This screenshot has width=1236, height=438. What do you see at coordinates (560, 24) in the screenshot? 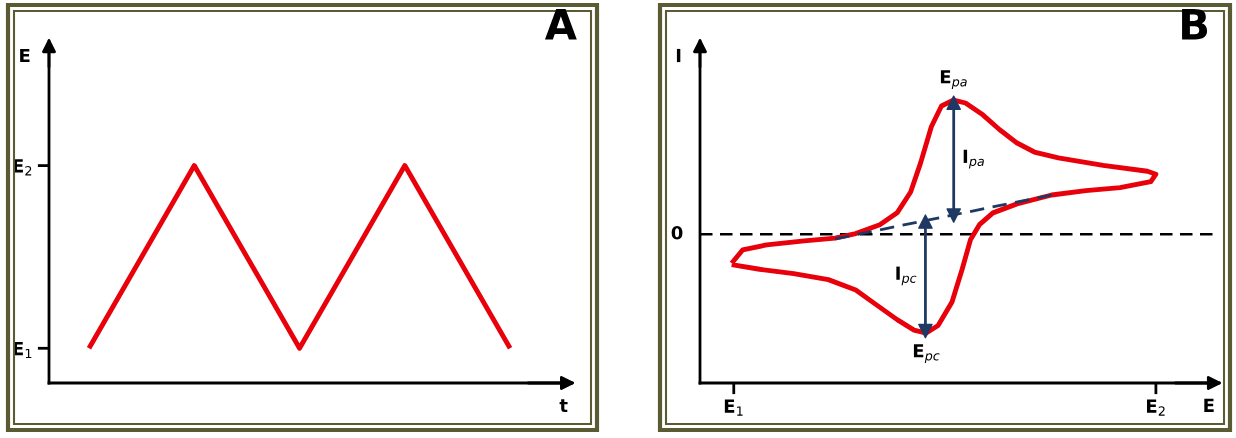
I see `chart-title: A` at bounding box center [560, 24].